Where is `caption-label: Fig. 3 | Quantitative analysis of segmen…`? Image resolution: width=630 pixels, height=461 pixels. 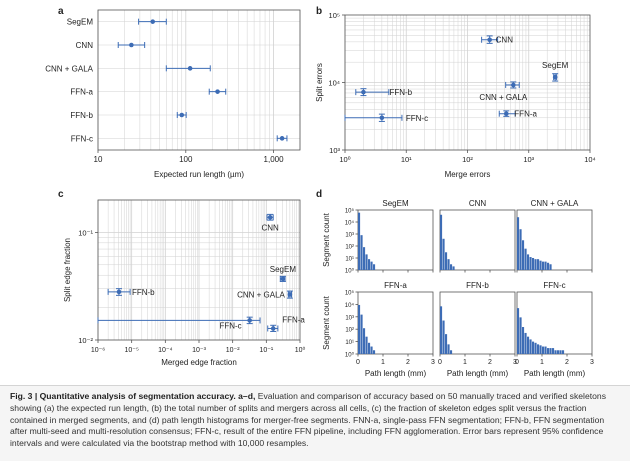
caption-label: Fig. 3 | Quantitative analysis of segmen… is located at coordinates (133, 396).